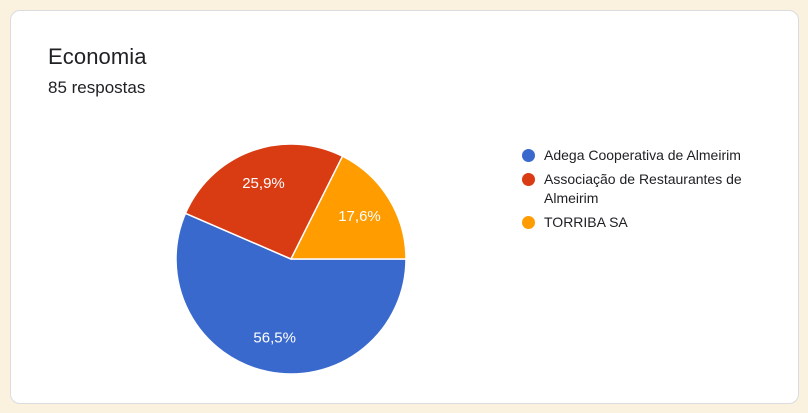 The height and width of the screenshot is (413, 808). I want to click on pie-slice-label-0: 56,5%, so click(274, 337).